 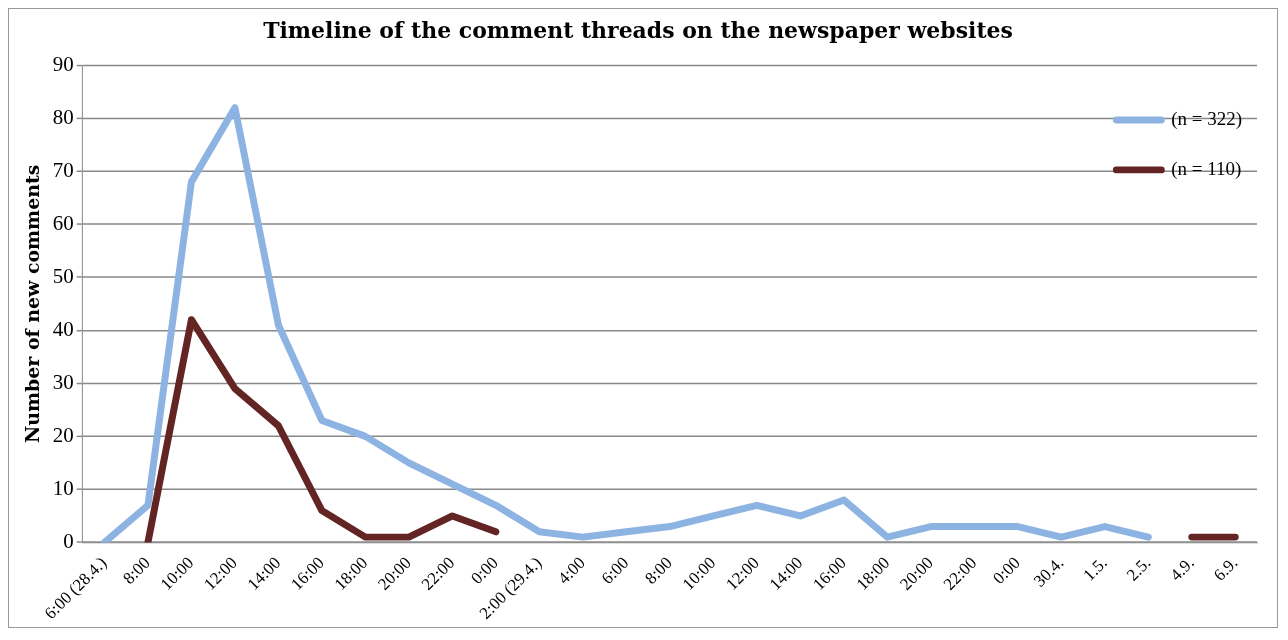 What do you see at coordinates (63, 487) in the screenshot?
I see `y-tick-label: 10` at bounding box center [63, 487].